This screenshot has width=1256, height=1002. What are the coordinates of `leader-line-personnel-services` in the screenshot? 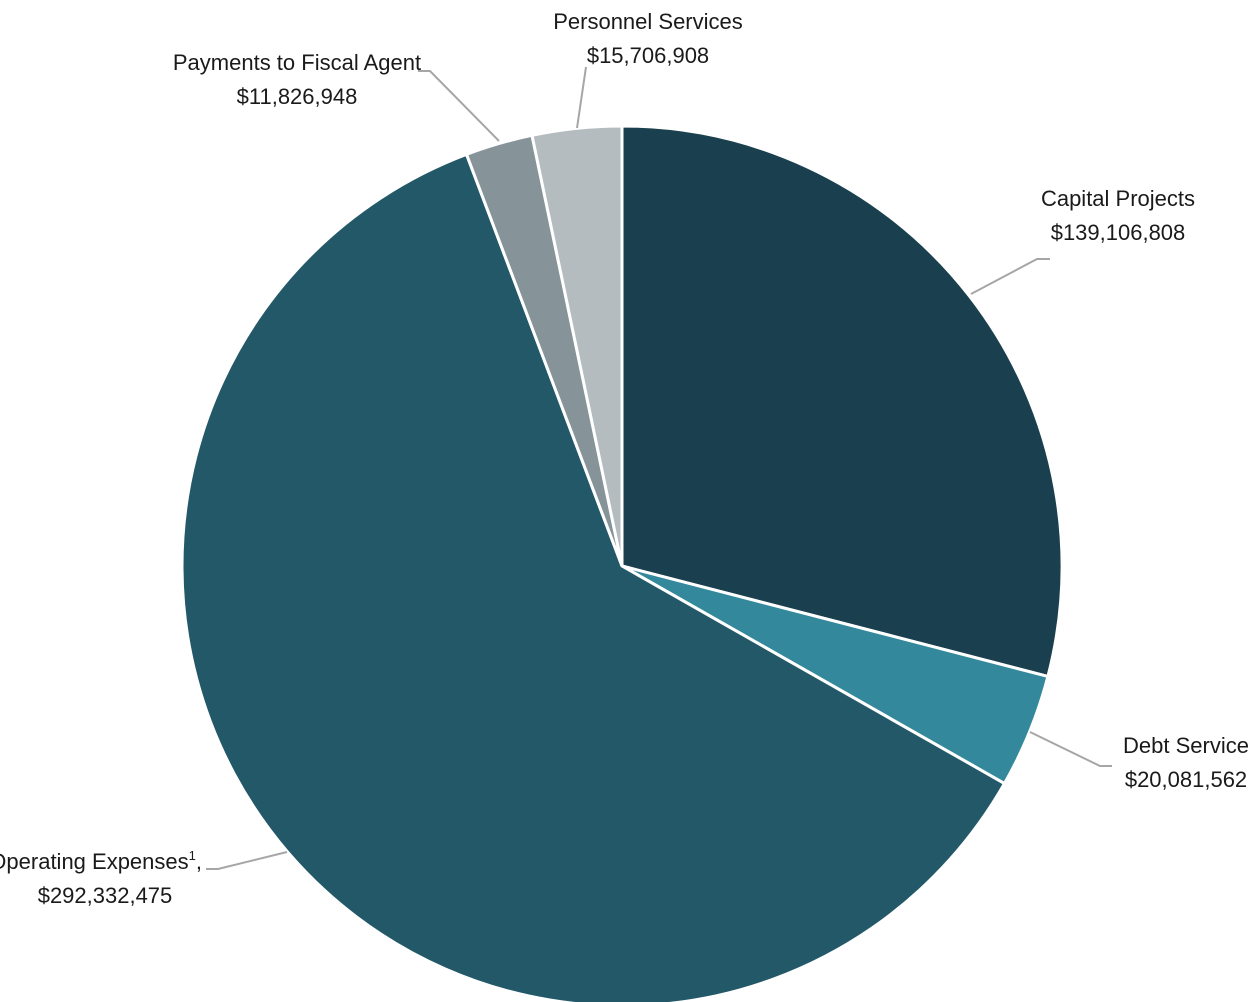 It's located at (581, 97).